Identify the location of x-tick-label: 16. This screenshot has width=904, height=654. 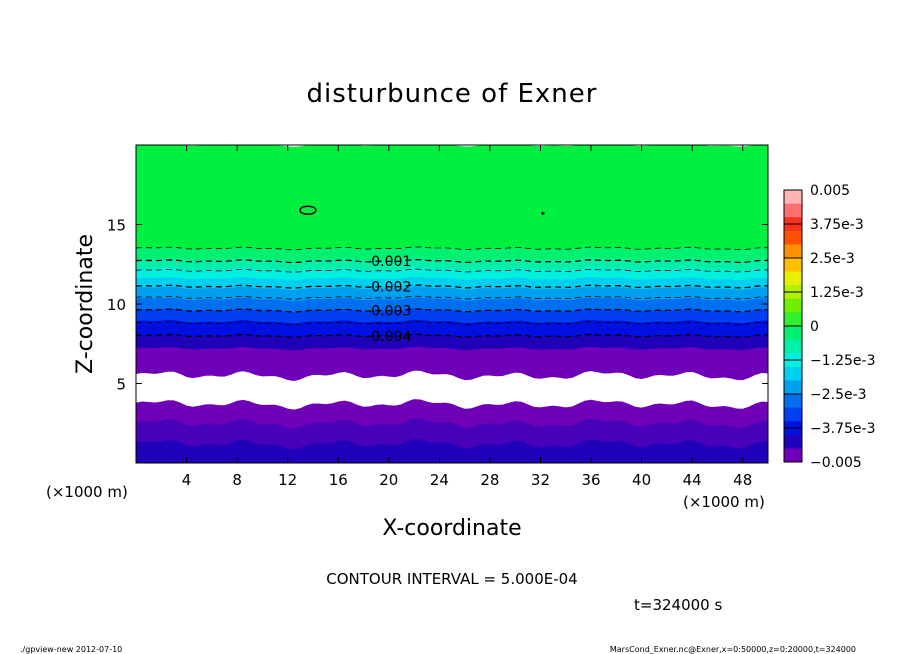
(338, 480).